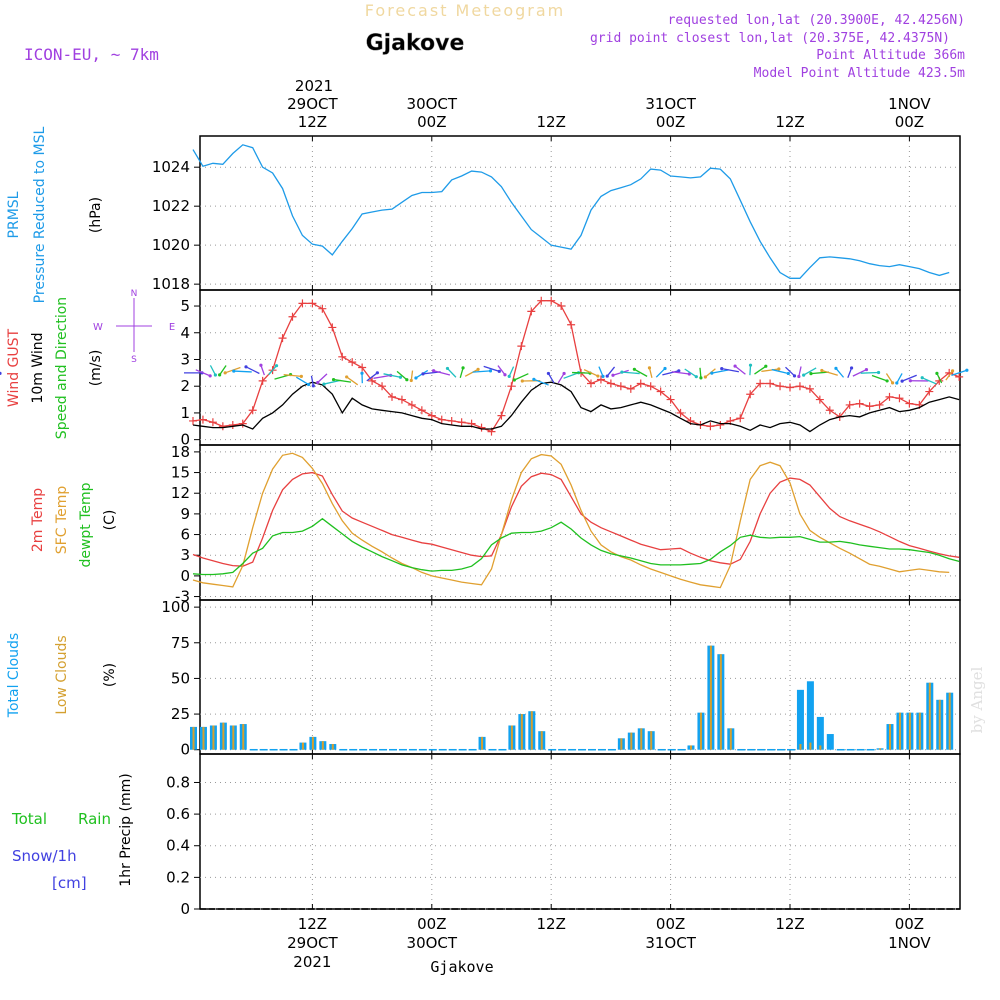  What do you see at coordinates (432, 943) in the screenshot?
I see `bottom-date-label: 30OCT` at bounding box center [432, 943].